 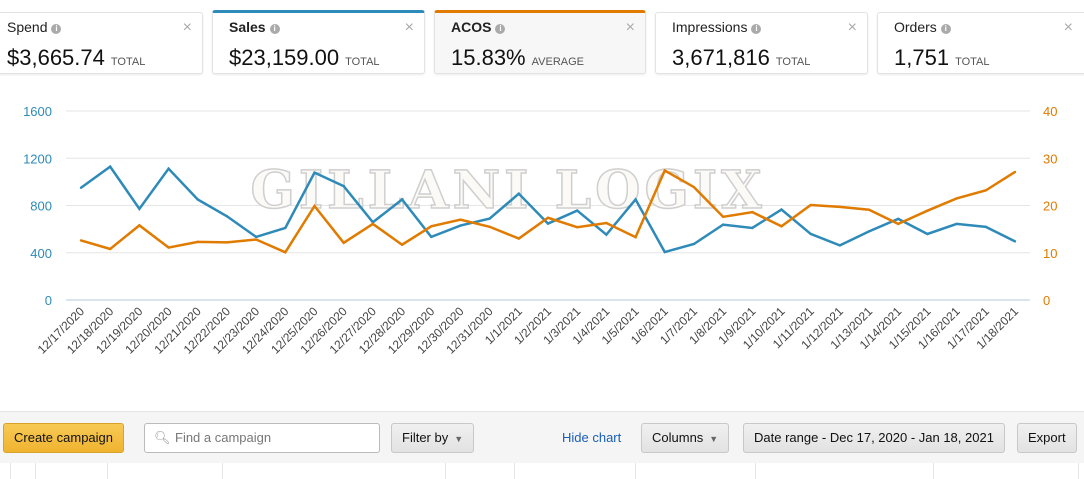 I want to click on export-button: Export, so click(x=1047, y=438).